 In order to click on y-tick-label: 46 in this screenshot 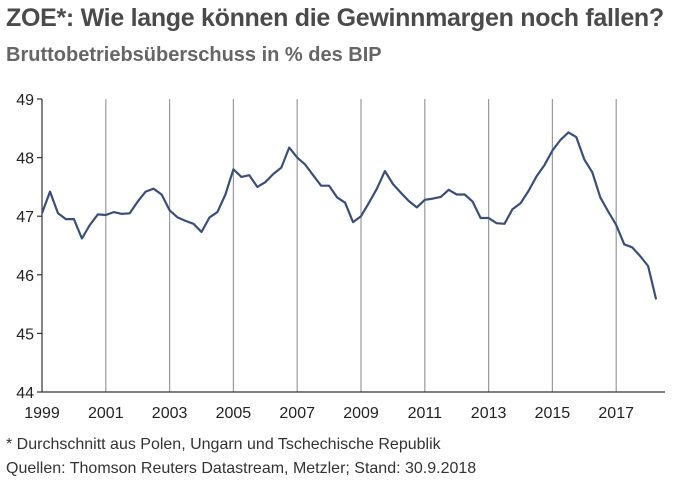, I will do `click(25, 276)`.